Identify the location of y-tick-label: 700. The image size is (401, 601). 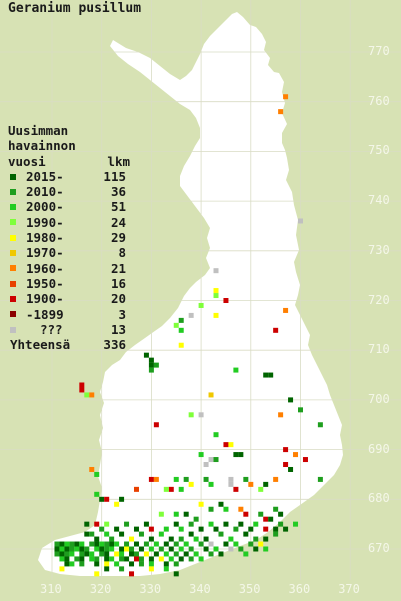
(379, 398).